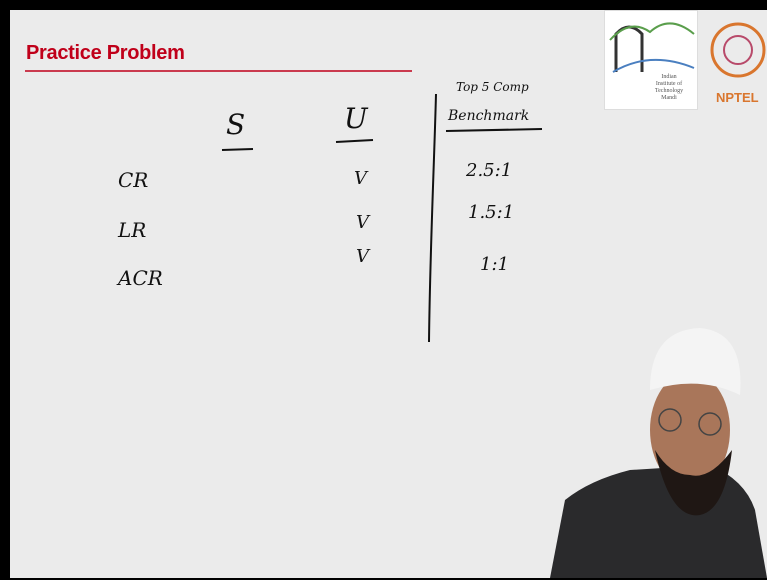 The image size is (767, 580). I want to click on institute-river, so click(653, 66).